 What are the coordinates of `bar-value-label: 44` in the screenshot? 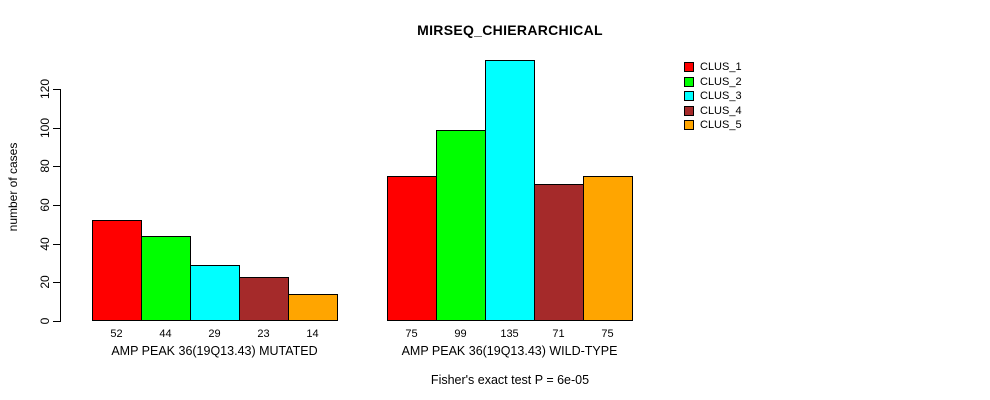 It's located at (165, 334).